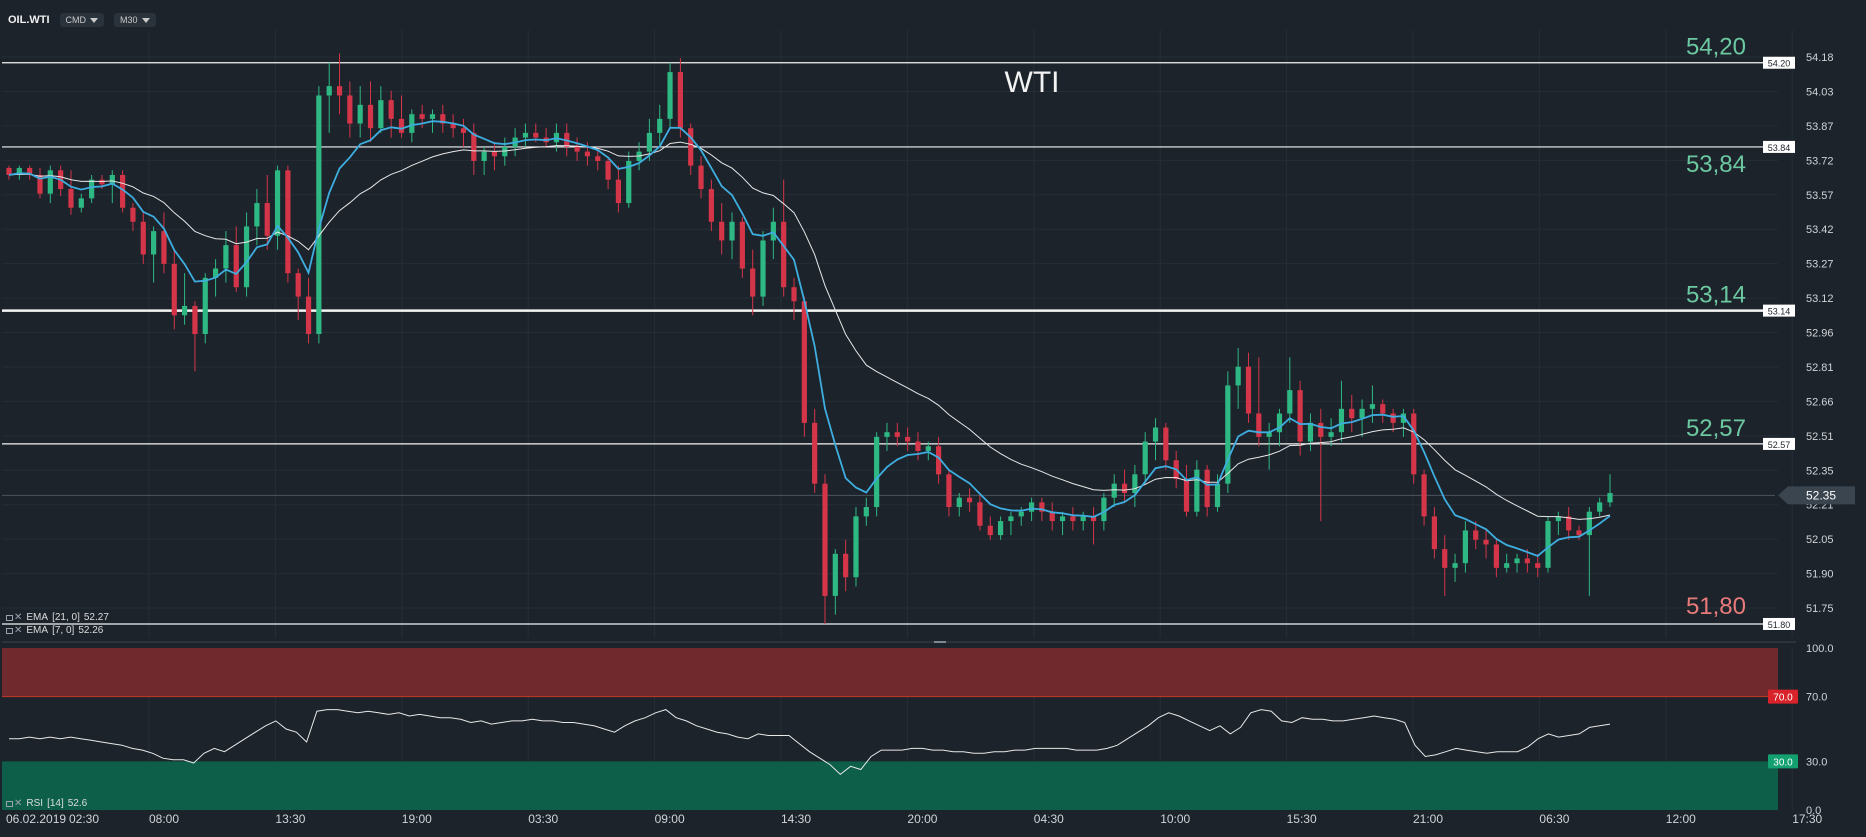 This screenshot has height=837, width=1866. Describe the element at coordinates (1821, 495) in the screenshot. I see `current-price-label: 52.35` at that location.